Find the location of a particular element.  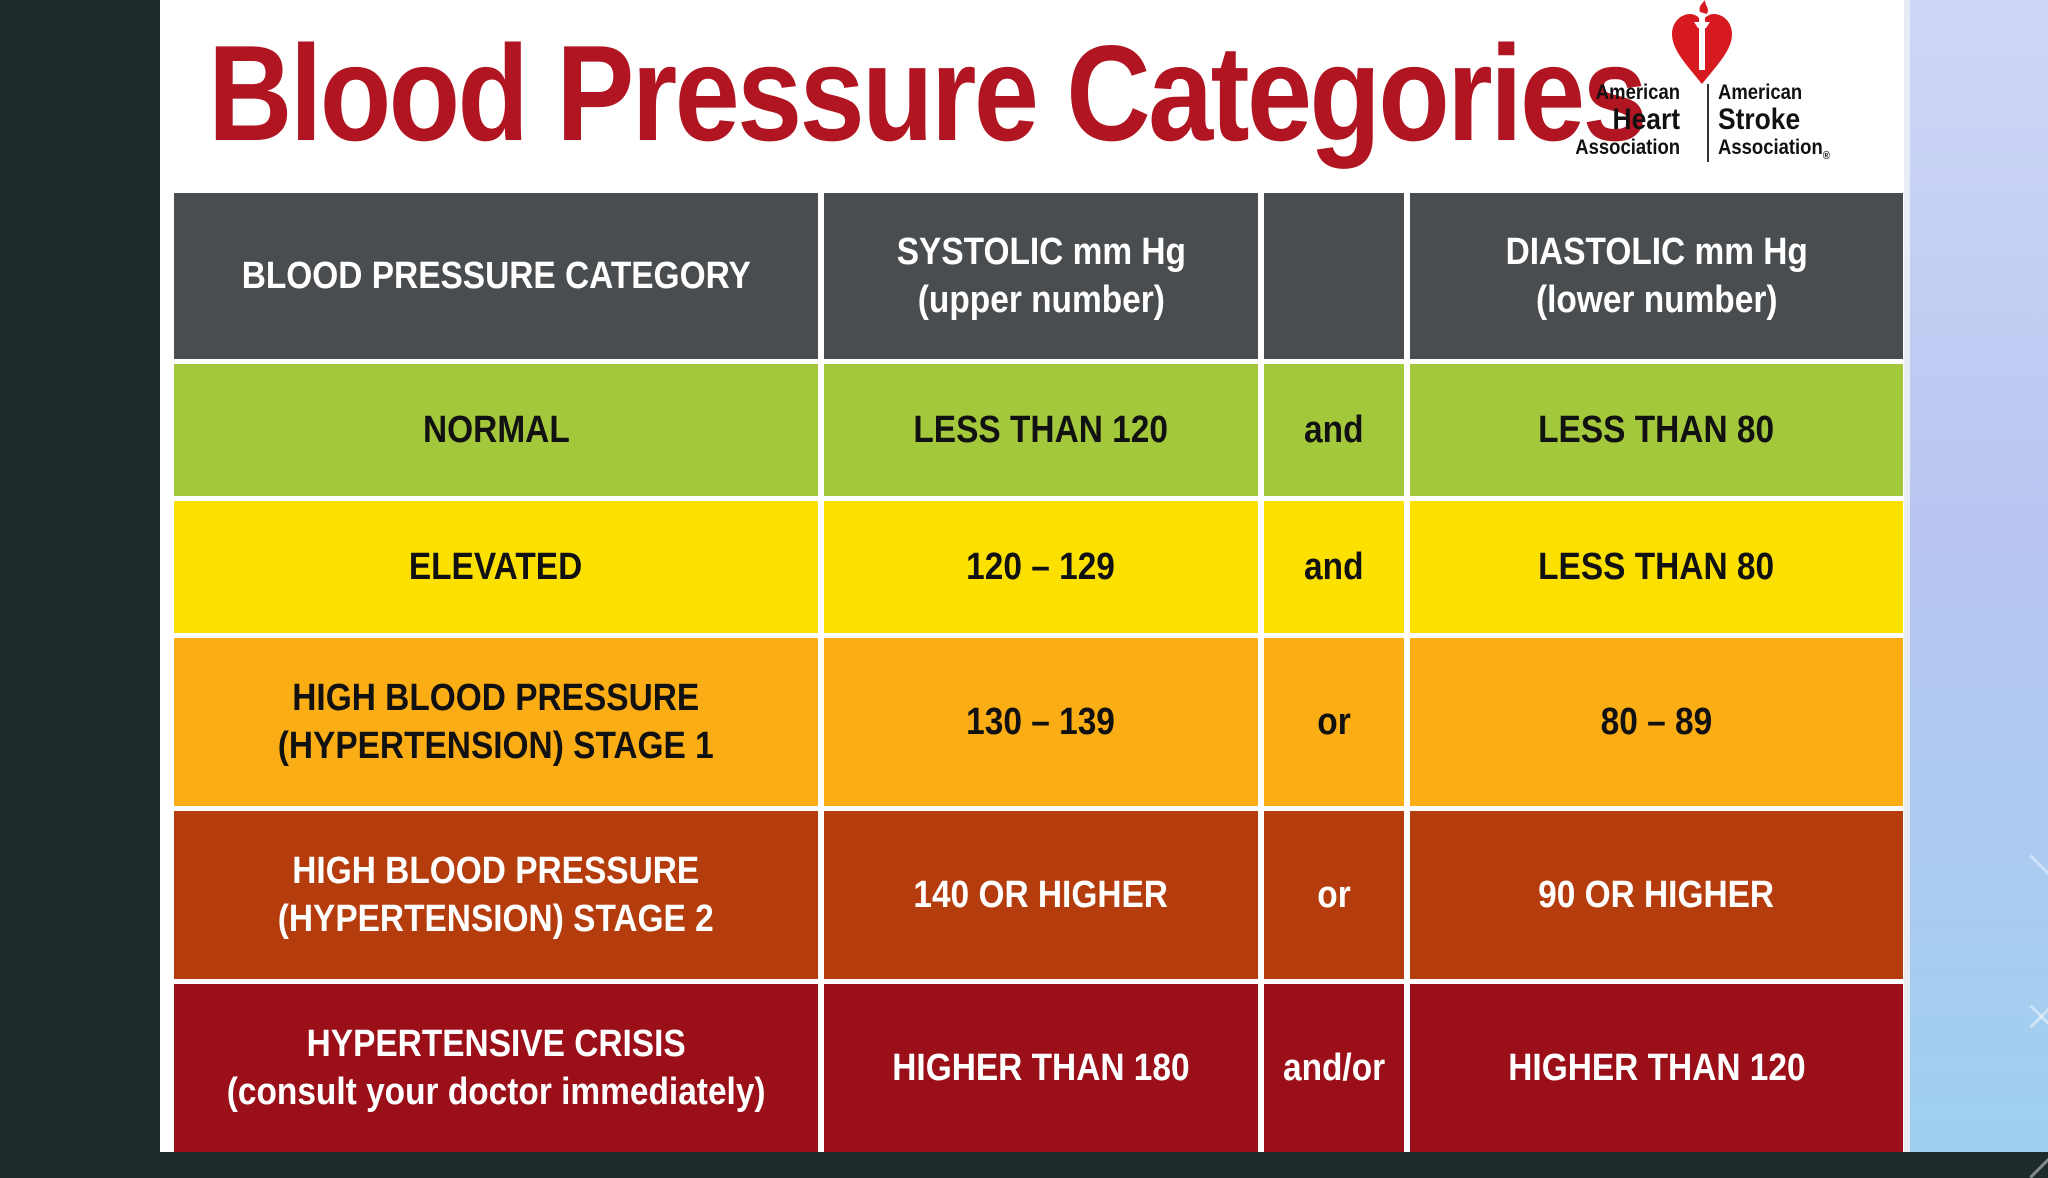

asa-line2: Stroke is located at coordinates (1759, 119).